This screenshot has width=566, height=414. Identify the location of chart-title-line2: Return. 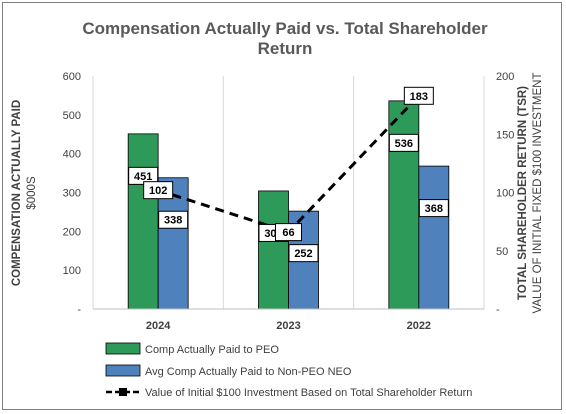
(285, 48).